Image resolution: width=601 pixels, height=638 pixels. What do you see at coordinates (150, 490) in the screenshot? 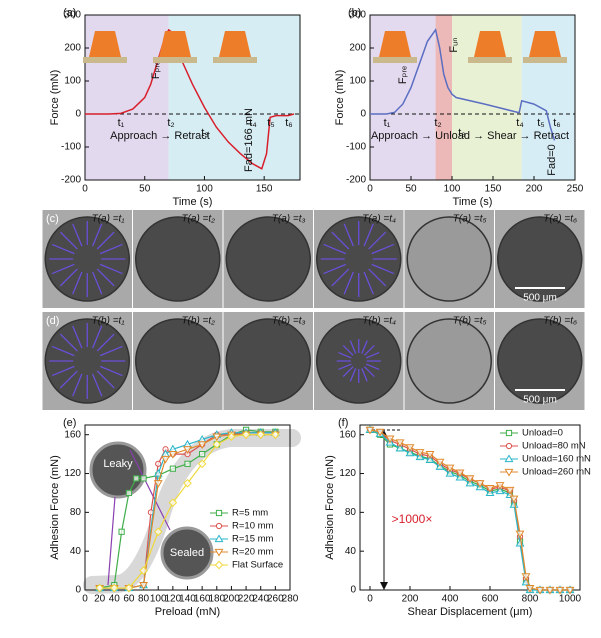
I see `pointer` at bounding box center [150, 490].